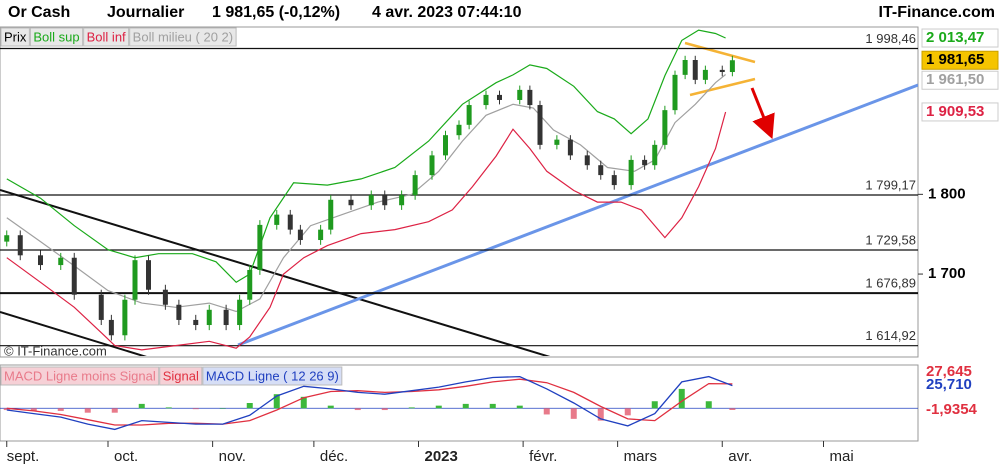 Image resolution: width=1001 pixels, height=469 pixels. I want to click on legend-label: Prix, so click(15, 36).